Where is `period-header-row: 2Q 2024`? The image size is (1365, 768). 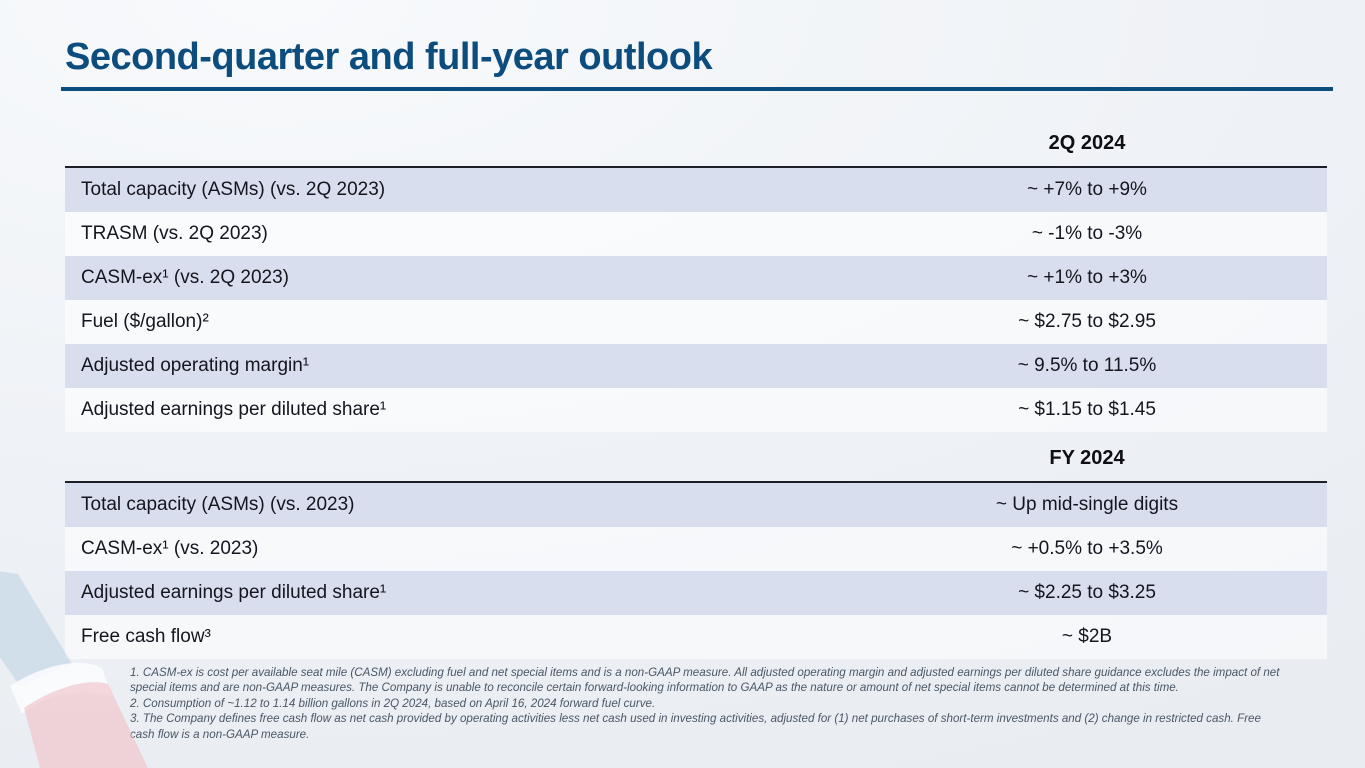
period-header-row: 2Q 2024 is located at coordinates (696, 143).